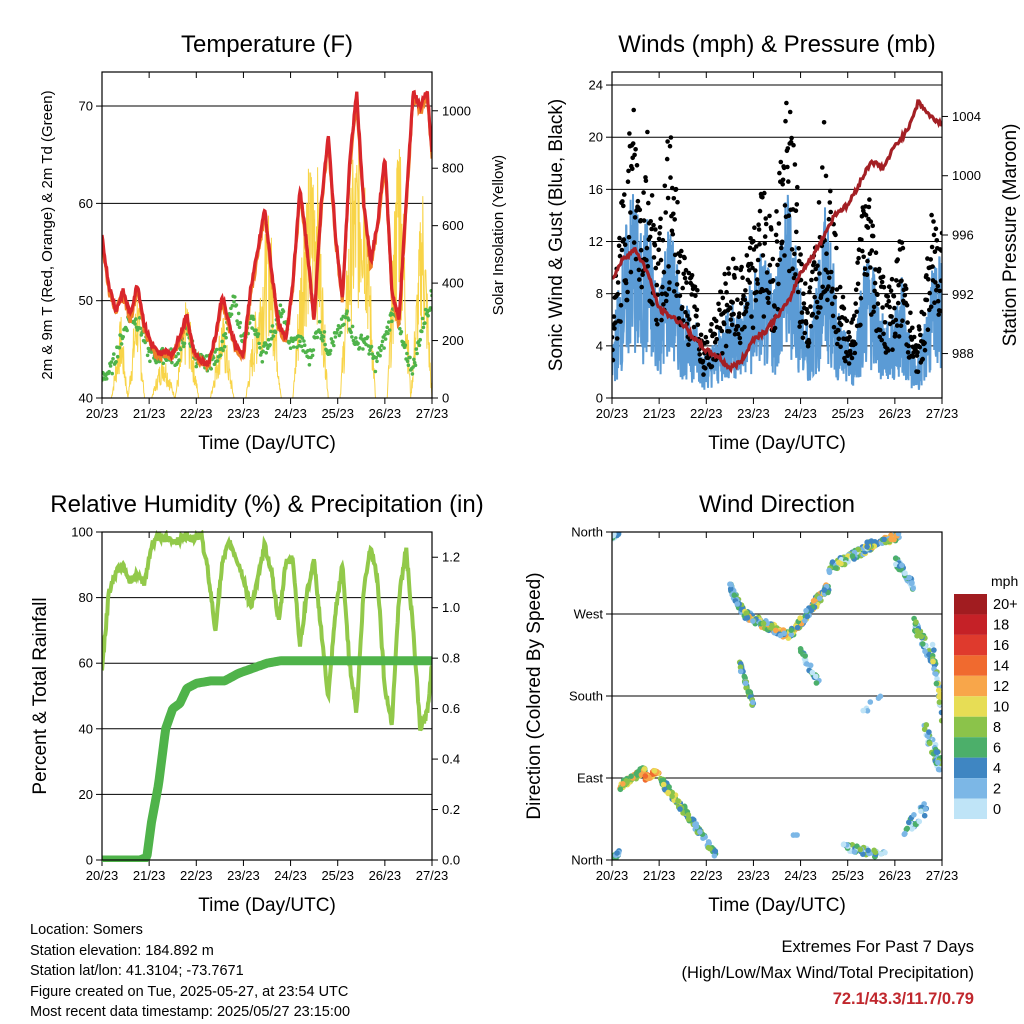 The height and width of the screenshot is (1024, 1024). Describe the element at coordinates (267, 631) in the screenshot. I see `humidity-line` at that location.